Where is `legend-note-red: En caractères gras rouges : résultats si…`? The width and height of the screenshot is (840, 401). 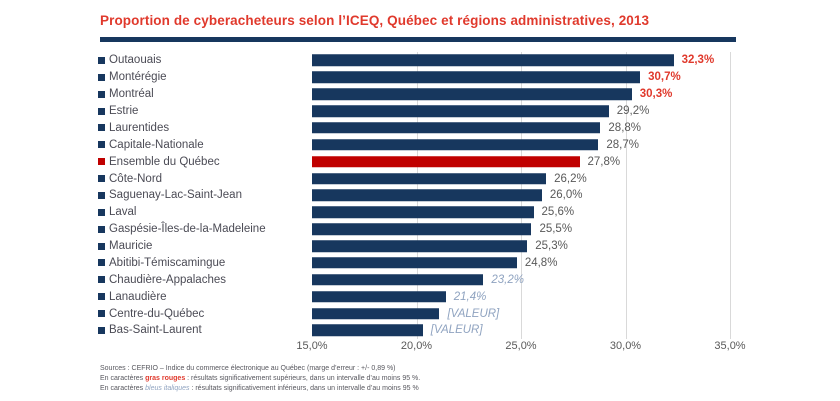
legend-note-red: En caractères gras rouges : résultats si… is located at coordinates (260, 379).